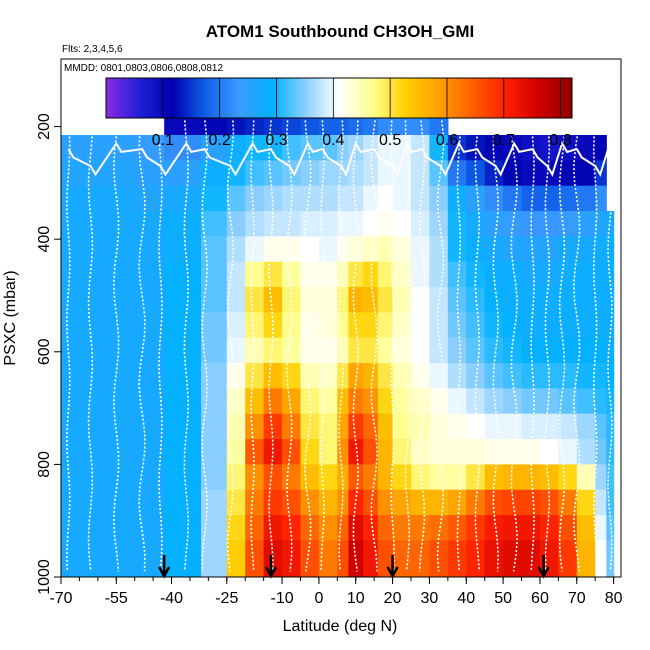 Image resolution: width=650 pixels, height=650 pixels. Describe the element at coordinates (281, 598) in the screenshot. I see `x-tick-label: -10` at that location.